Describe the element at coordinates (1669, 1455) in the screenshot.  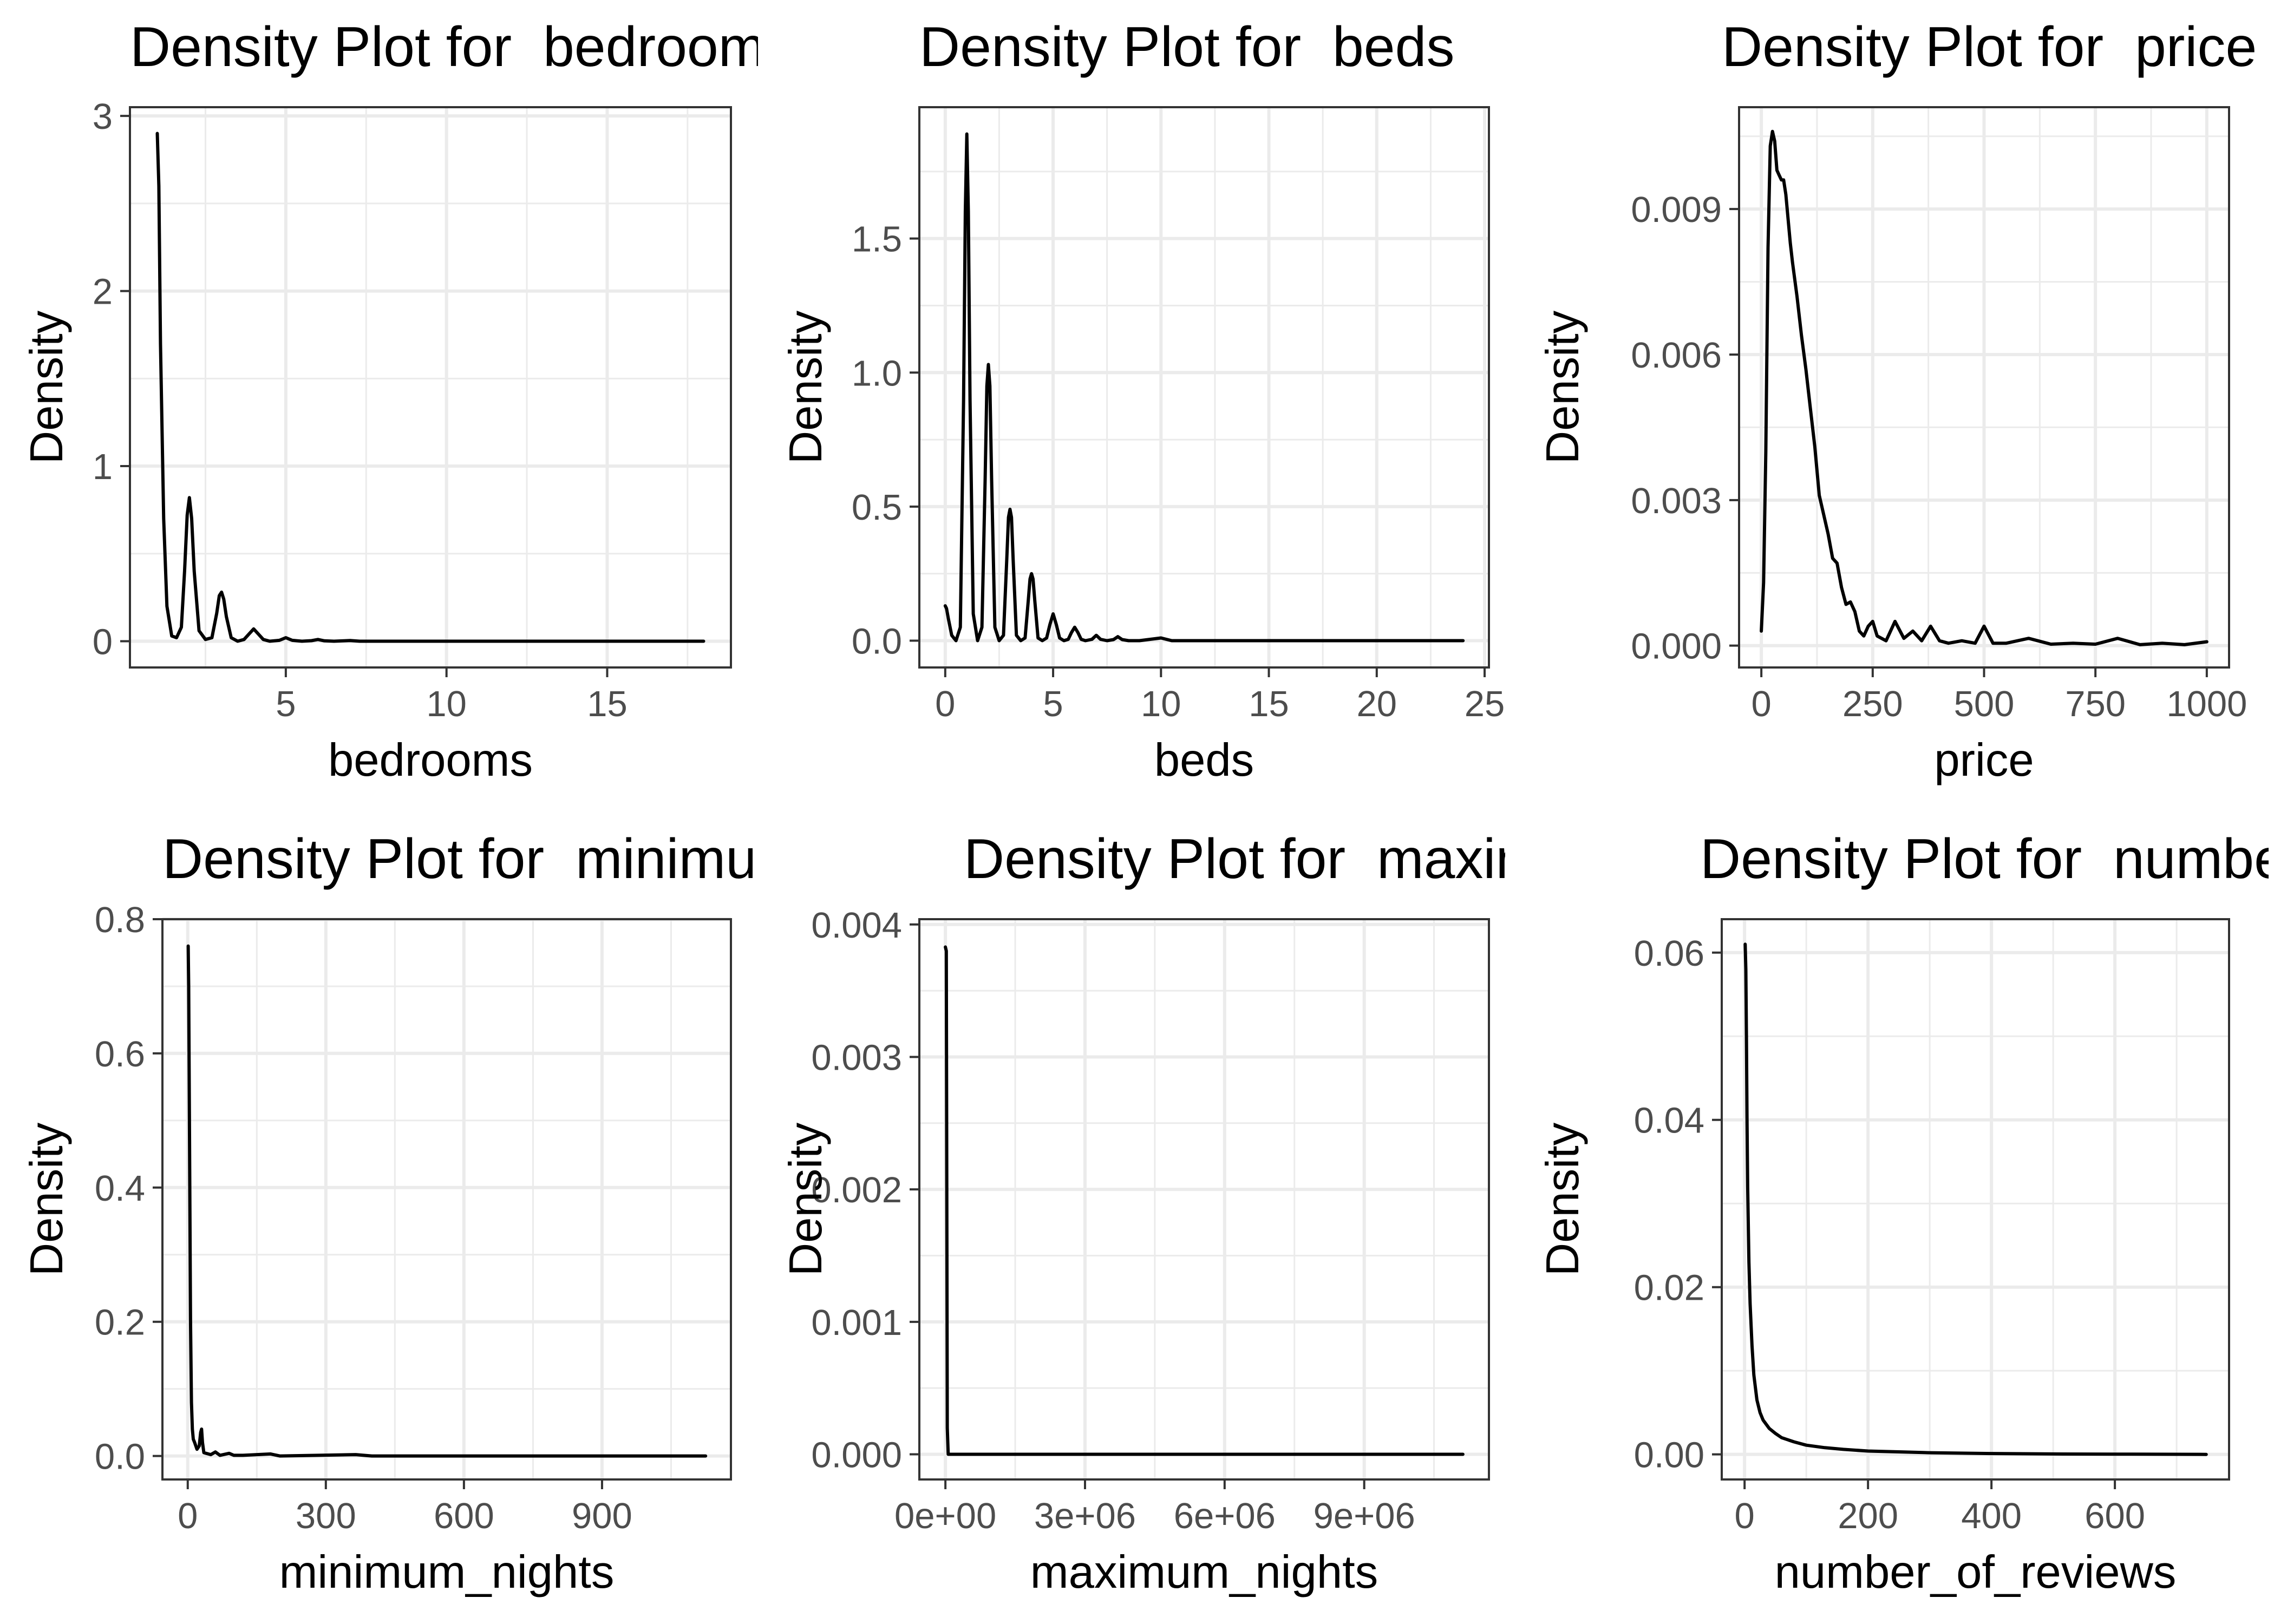
I see `y-tick-label: 0.00` at that location.